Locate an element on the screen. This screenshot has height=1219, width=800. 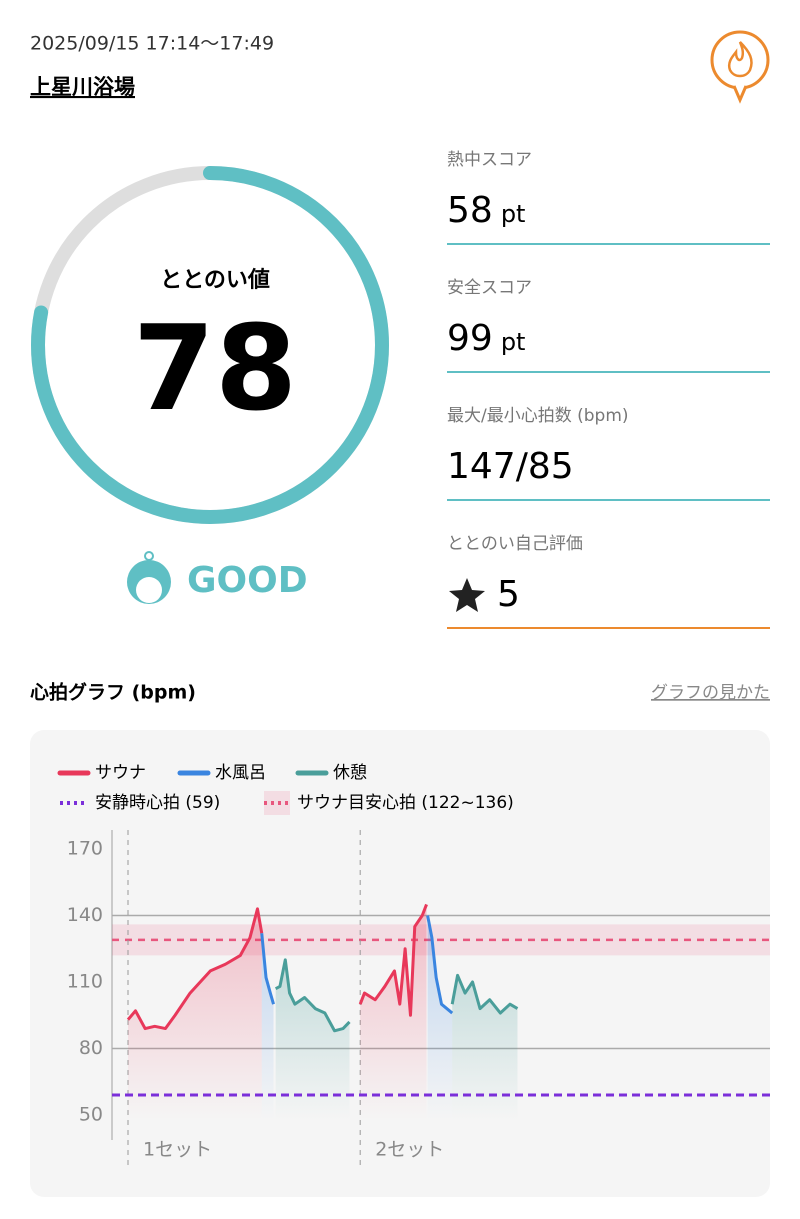
y-tick-label: 110 is located at coordinates (85, 982).